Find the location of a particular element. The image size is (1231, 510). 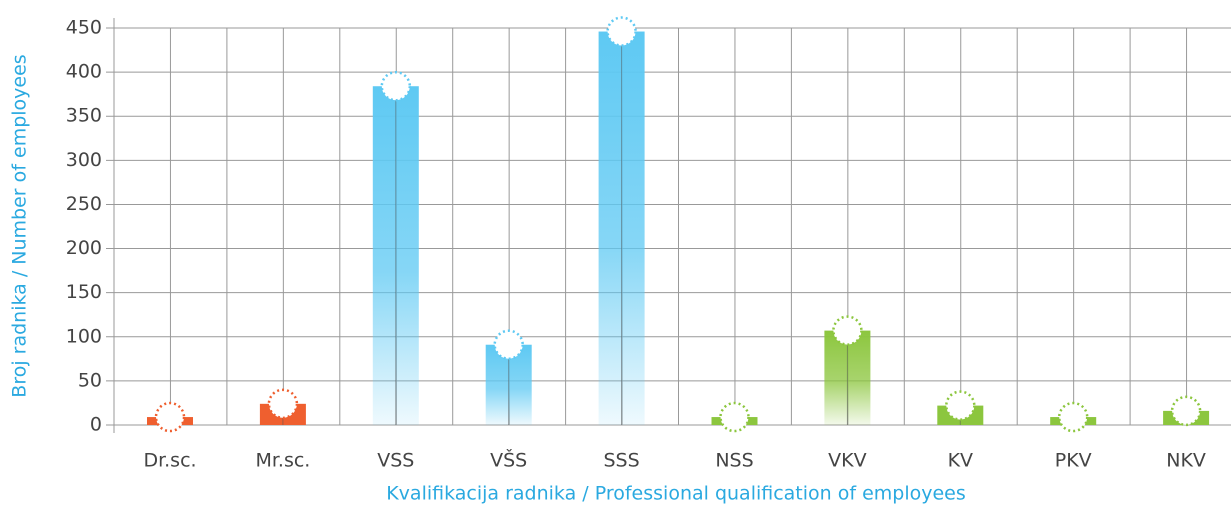

y-tick-label: 400 is located at coordinates (84, 72).